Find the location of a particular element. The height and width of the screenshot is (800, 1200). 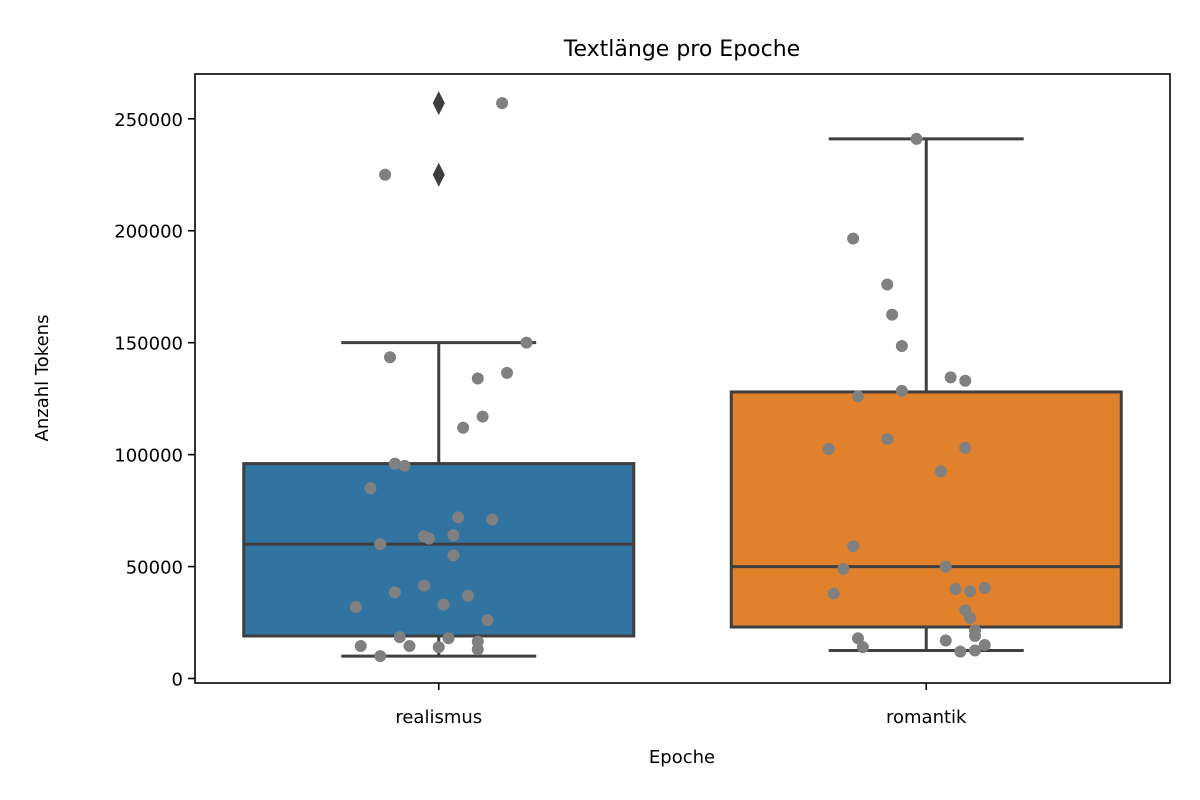

y-tick-label: 200000 is located at coordinates (148, 232).